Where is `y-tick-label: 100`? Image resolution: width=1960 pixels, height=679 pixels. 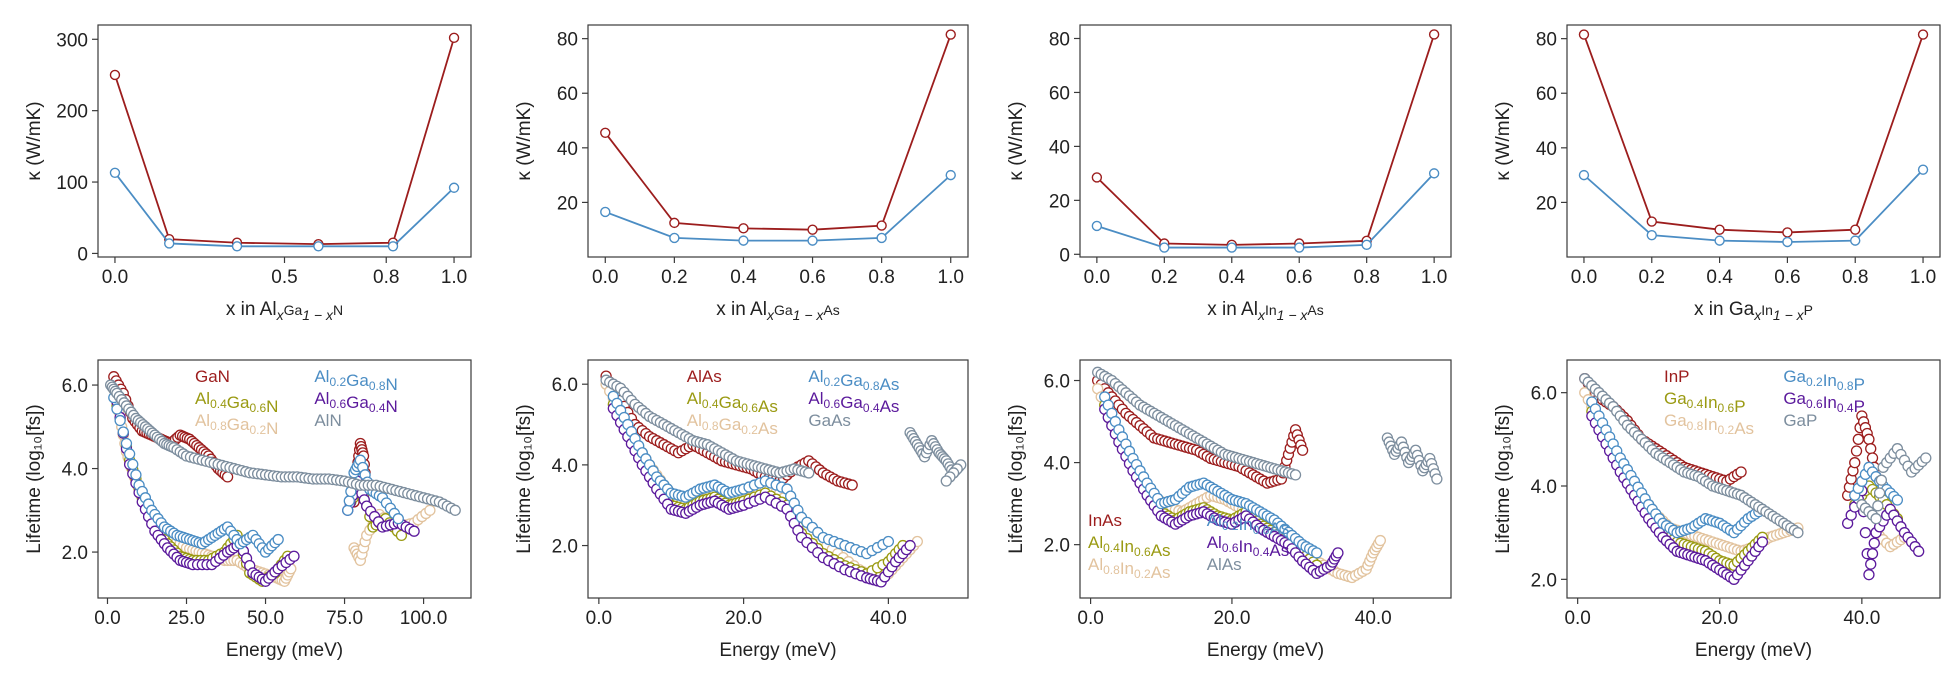
y-tick-label: 100 is located at coordinates (72, 183).